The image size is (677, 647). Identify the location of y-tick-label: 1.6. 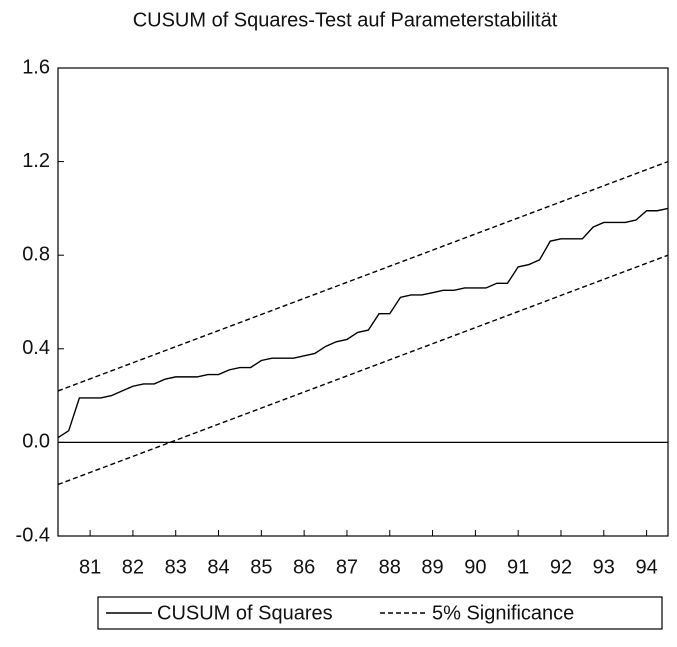
(36, 67).